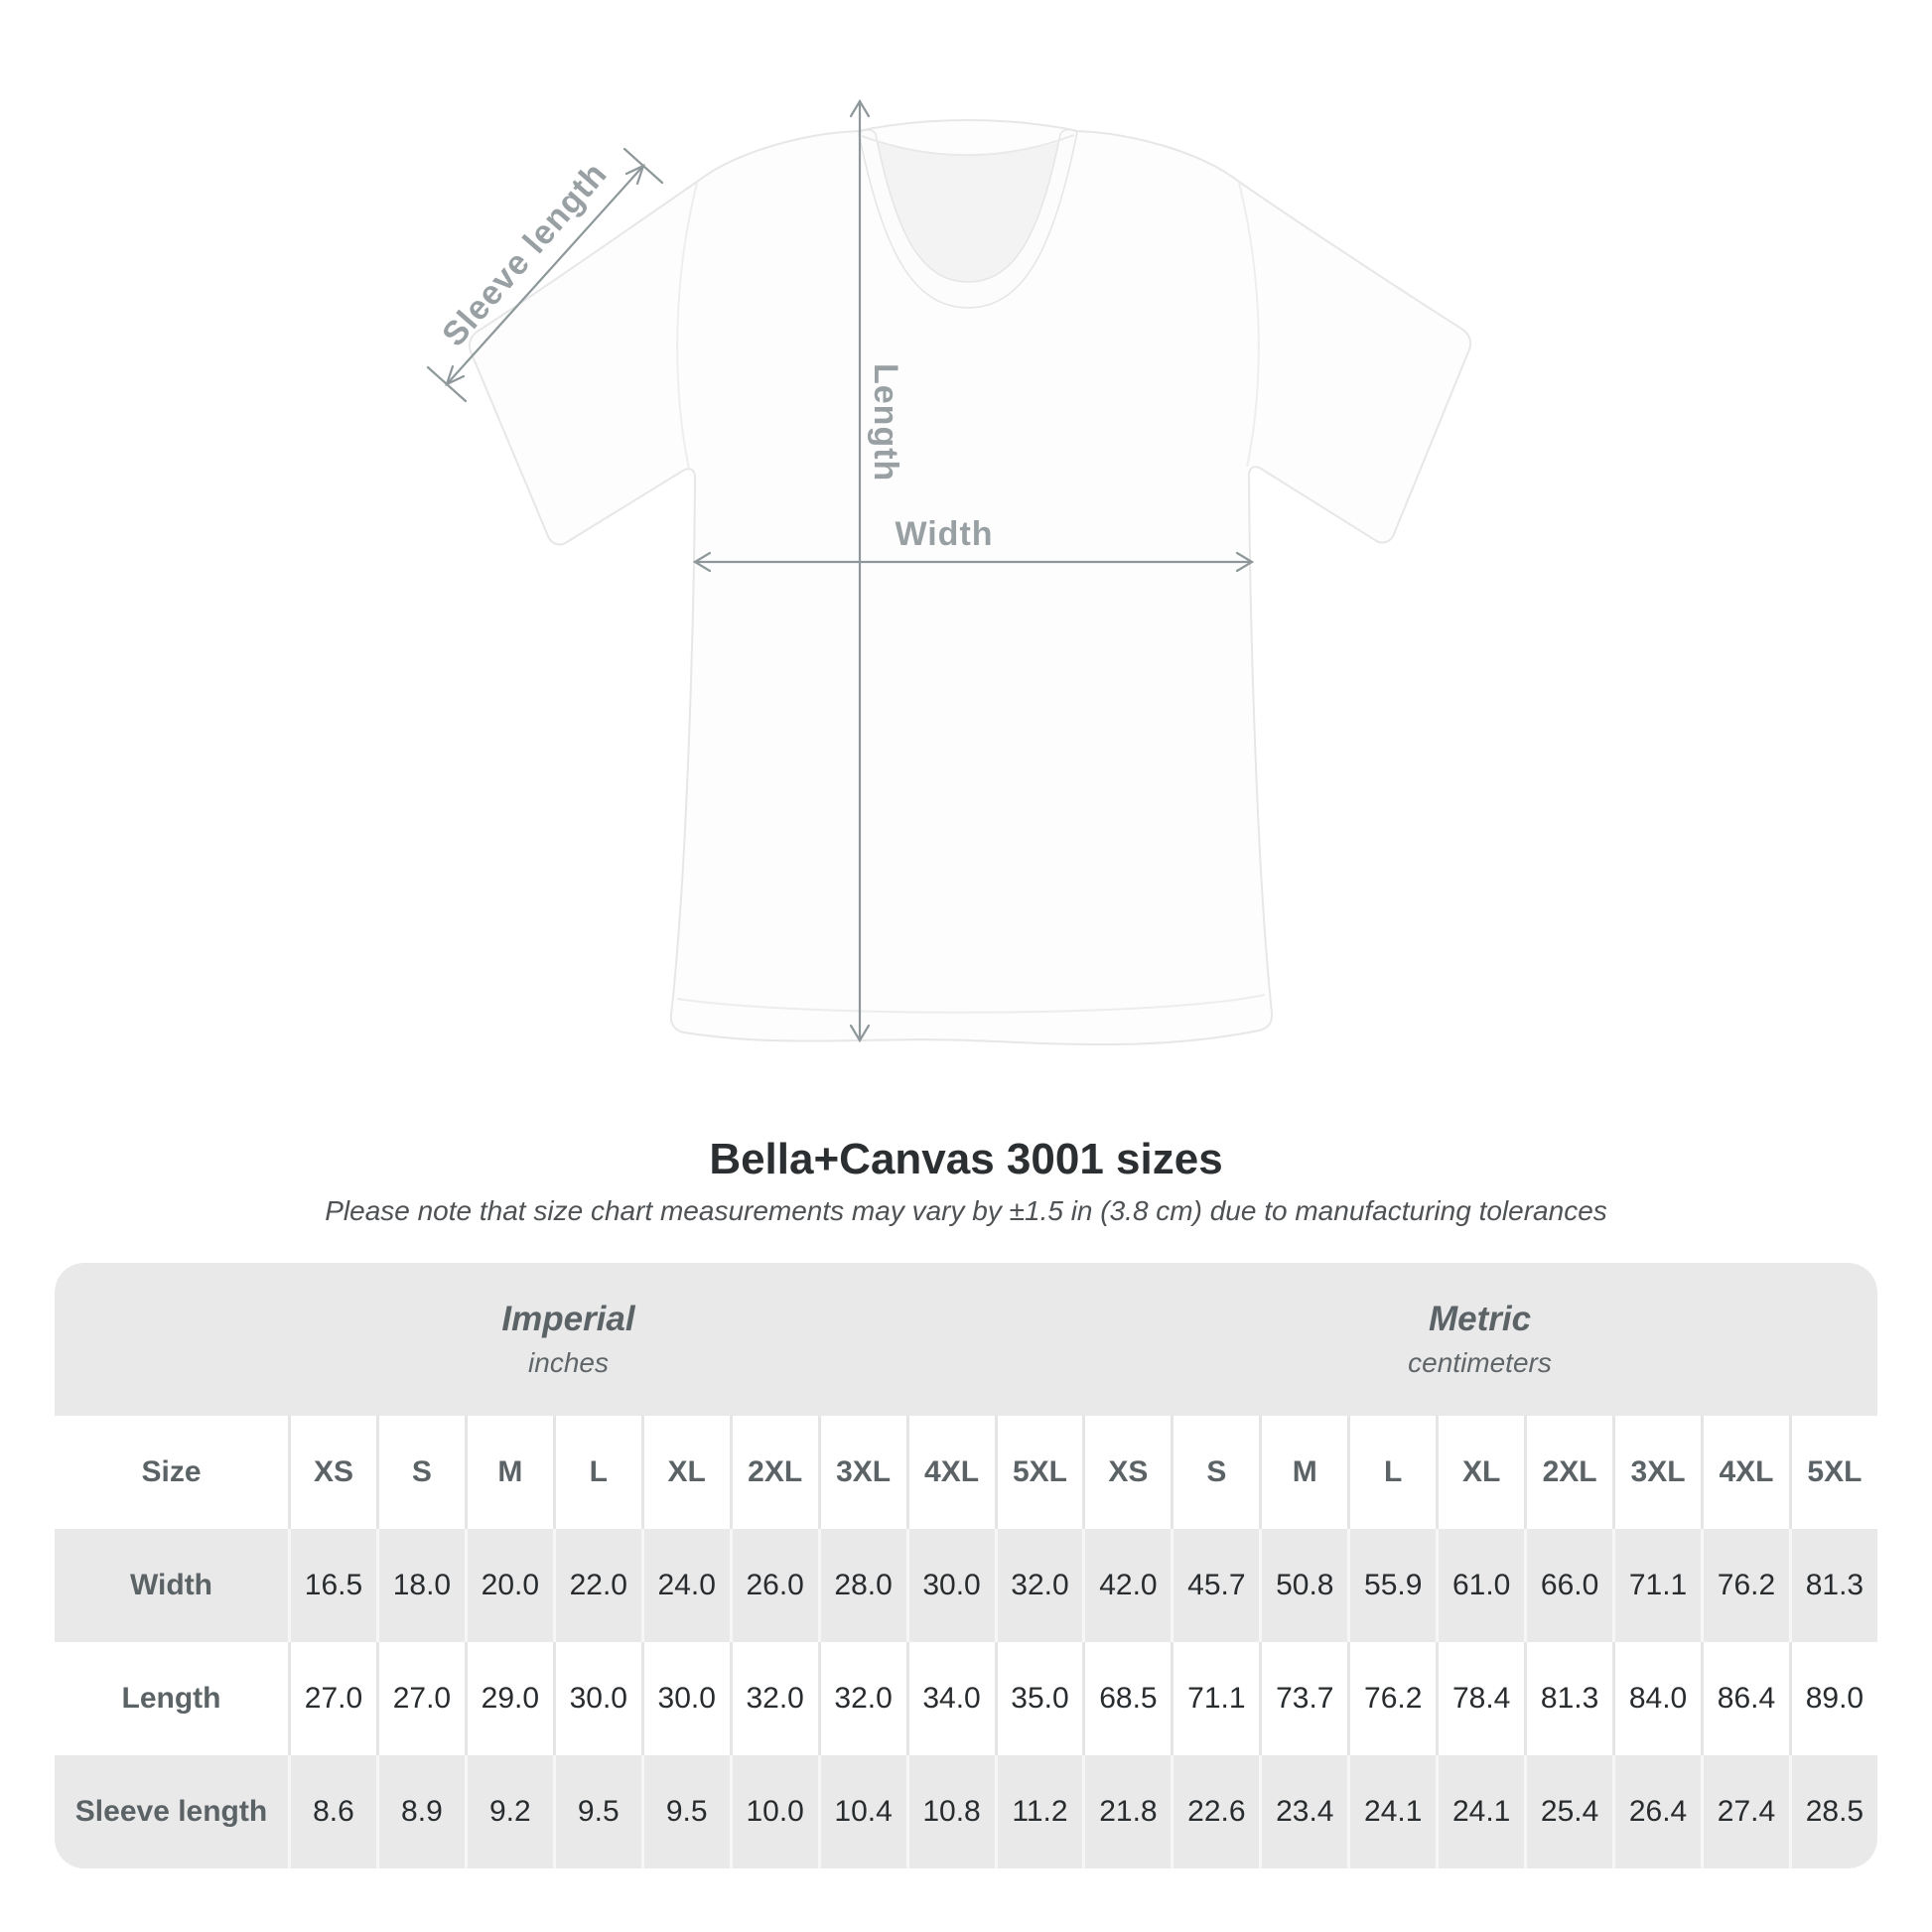  Describe the element at coordinates (1038, 1472) in the screenshot. I see `size-column-header-imperial: 5XL` at that location.